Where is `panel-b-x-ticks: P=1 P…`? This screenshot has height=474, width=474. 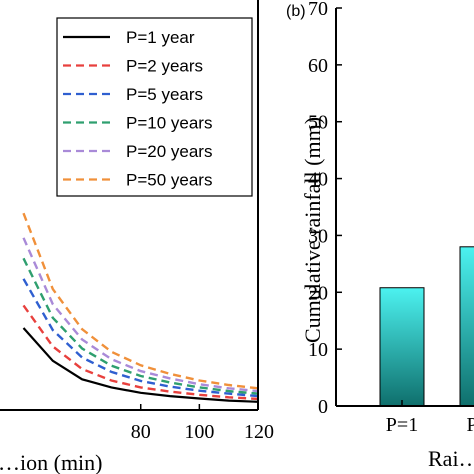
panel-b-x-ticks: P=1 P… is located at coordinates (430, 418).